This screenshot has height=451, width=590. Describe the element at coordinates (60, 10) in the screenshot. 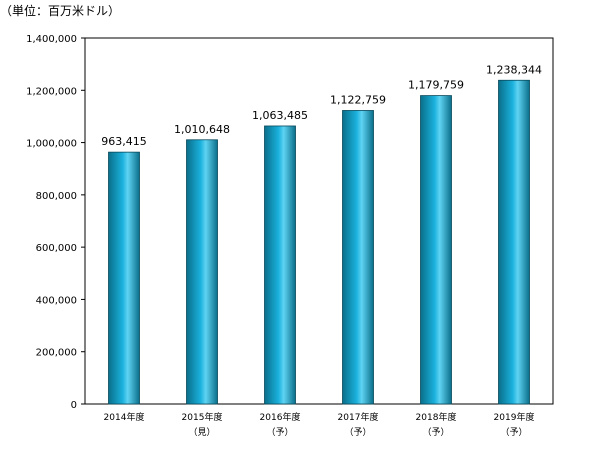

I see `unit-label: （単位：百万米ドル）` at that location.